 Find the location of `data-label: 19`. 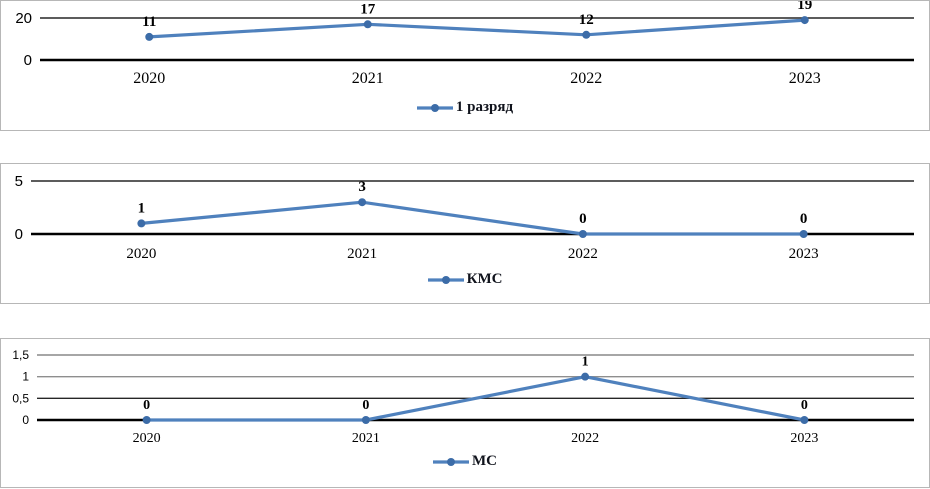

data-label: 19 is located at coordinates (804, 7).